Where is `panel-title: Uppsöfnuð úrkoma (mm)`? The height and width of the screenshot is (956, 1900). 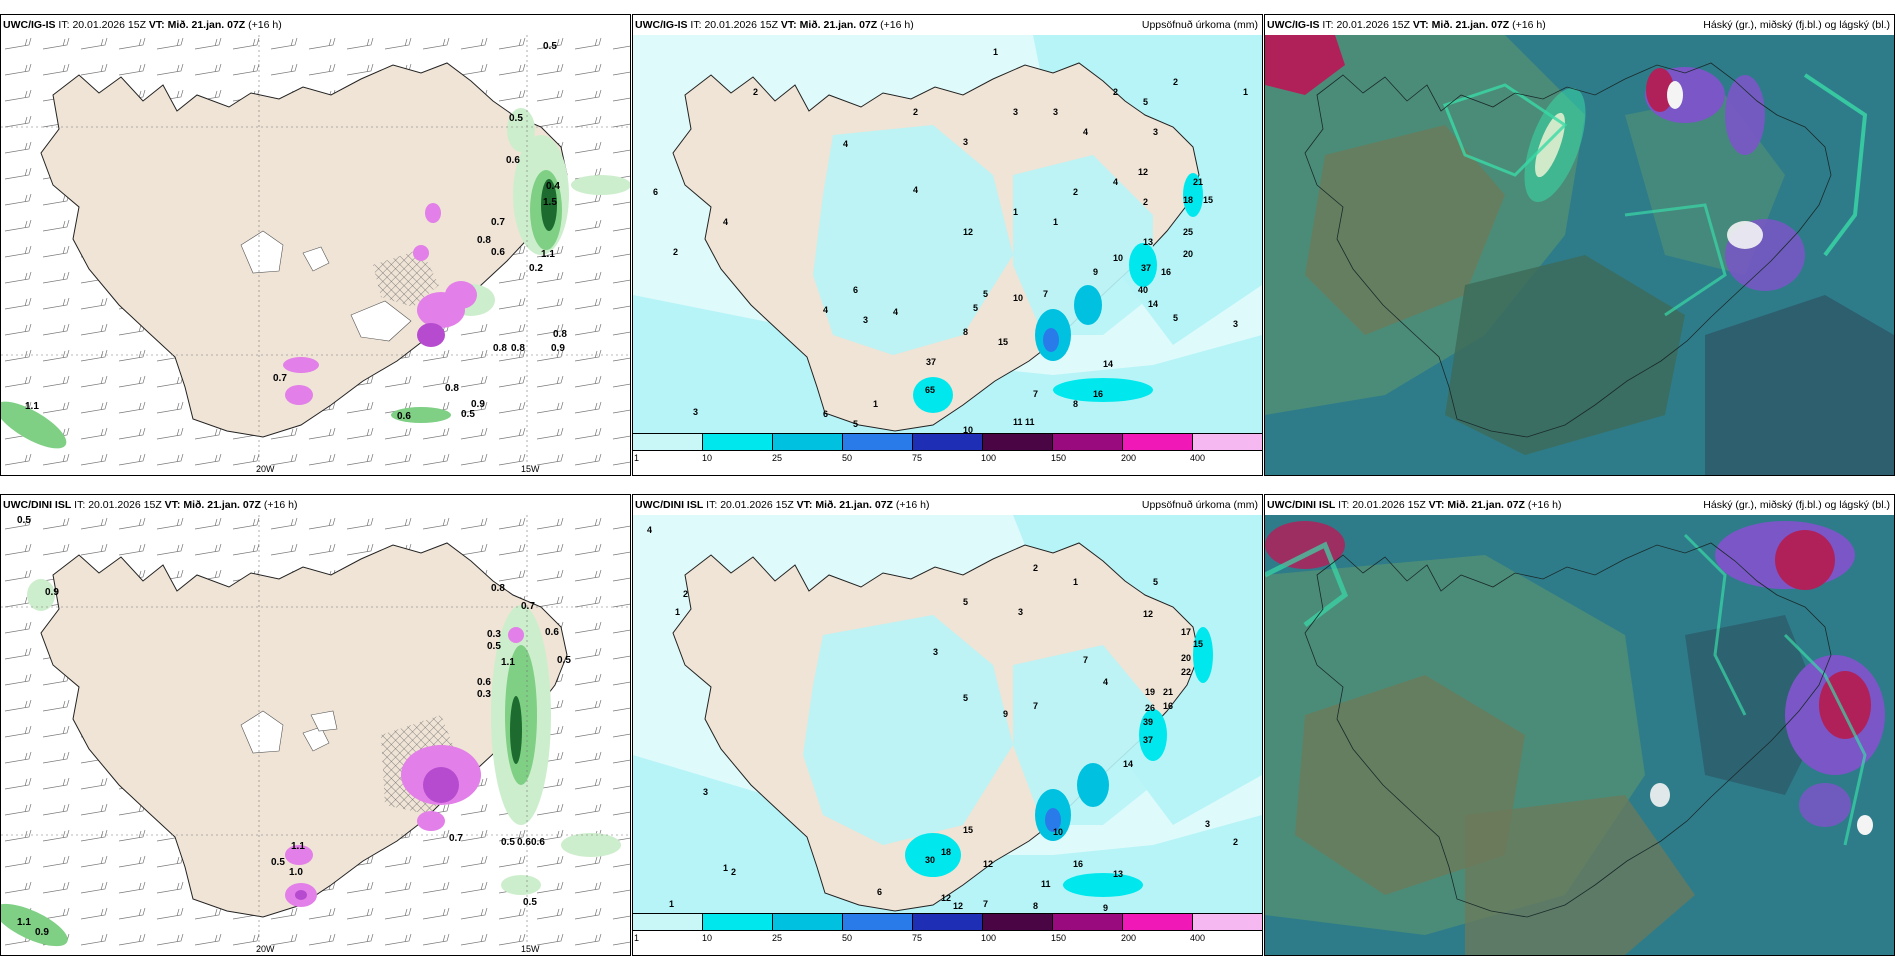
panel-title: Uppsöfnuð úrkoma (mm) is located at coordinates (1199, 505).